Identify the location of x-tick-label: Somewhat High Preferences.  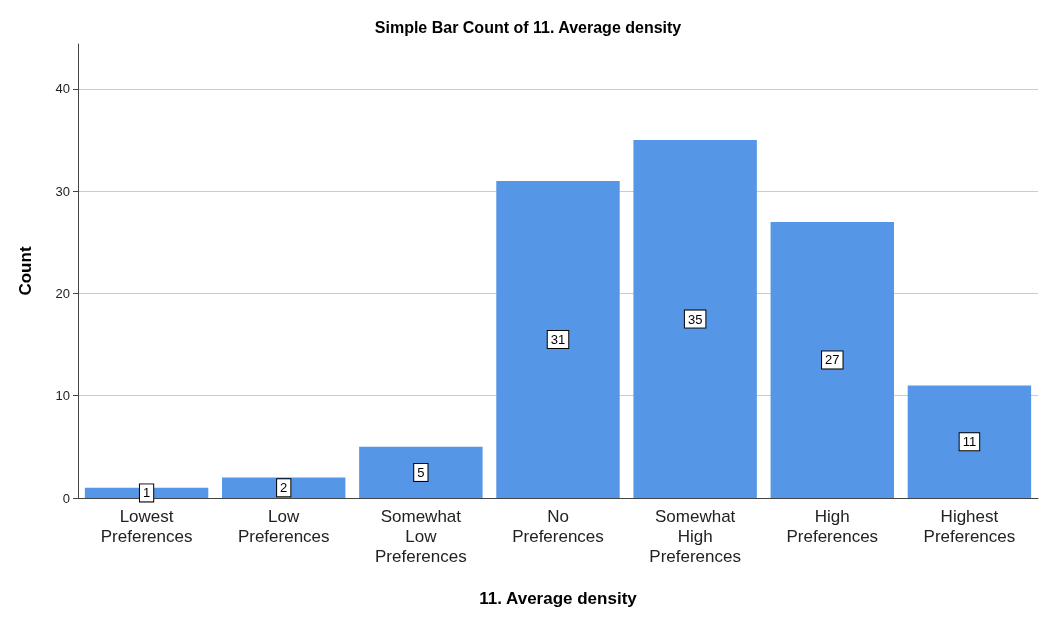
(695, 536).